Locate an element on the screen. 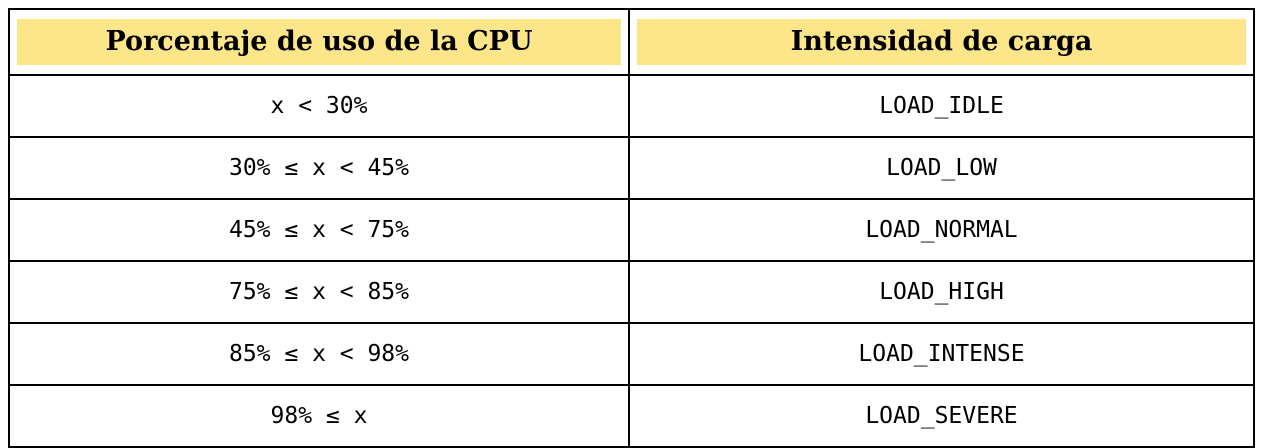 The height and width of the screenshot is (448, 1261). header-cpu-usage-label: Porcentaje de uso de la CPU is located at coordinates (319, 42).